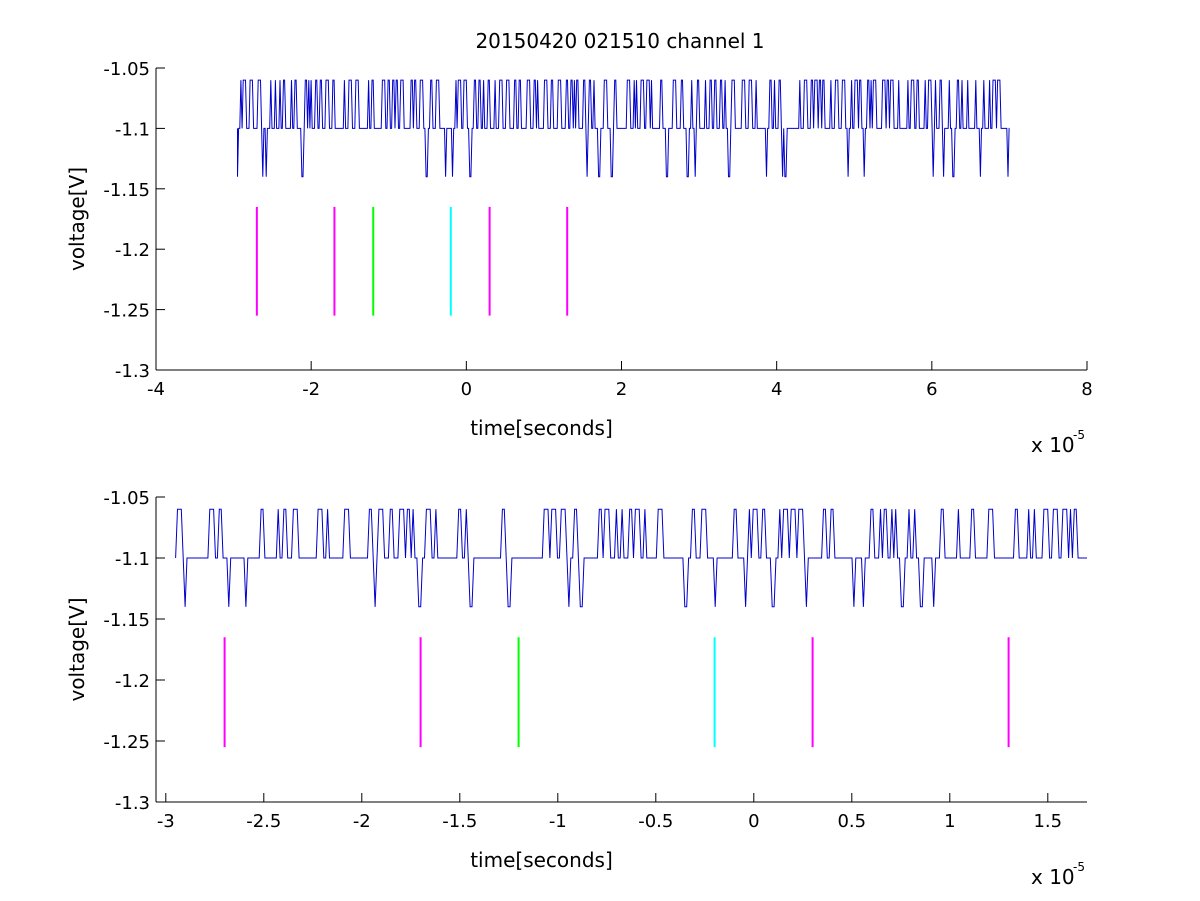 The width and height of the screenshot is (1200, 901). What do you see at coordinates (776, 389) in the screenshot?
I see `x-tick-label: 4` at bounding box center [776, 389].